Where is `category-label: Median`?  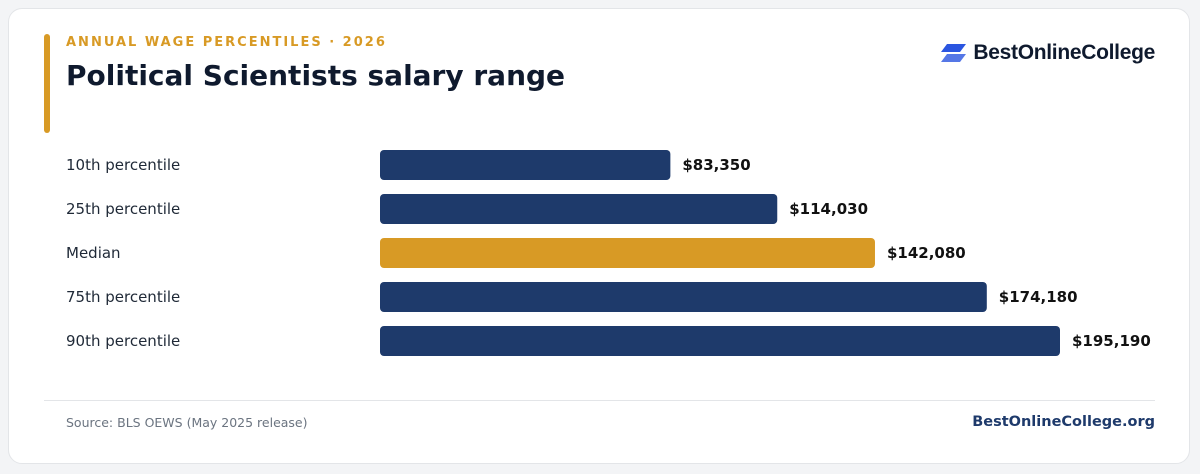 category-label: Median is located at coordinates (93, 253).